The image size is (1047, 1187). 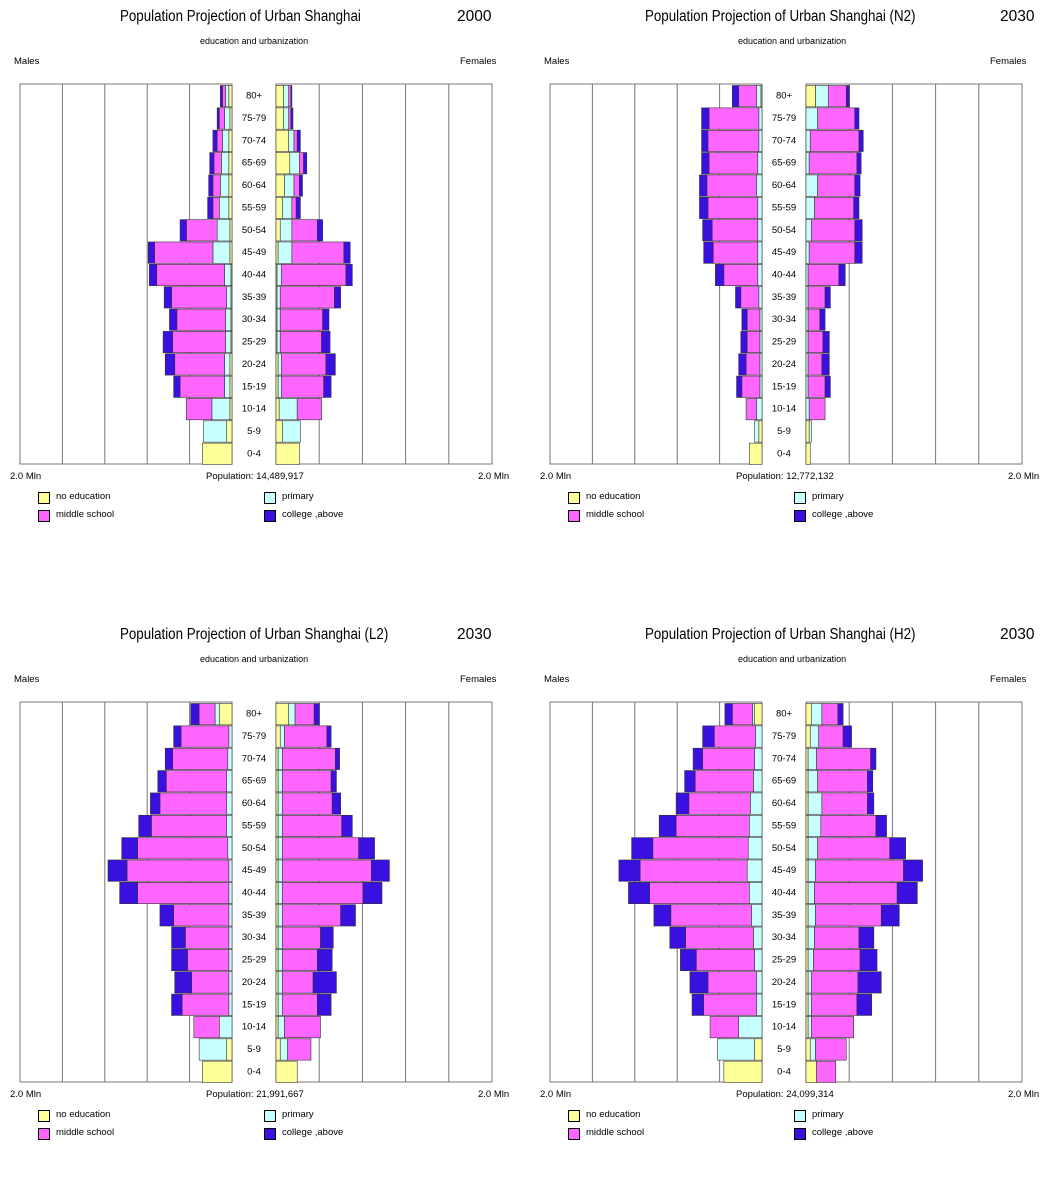 What do you see at coordinates (810, 1094) in the screenshot?
I see `population-value: 24,099,314` at bounding box center [810, 1094].